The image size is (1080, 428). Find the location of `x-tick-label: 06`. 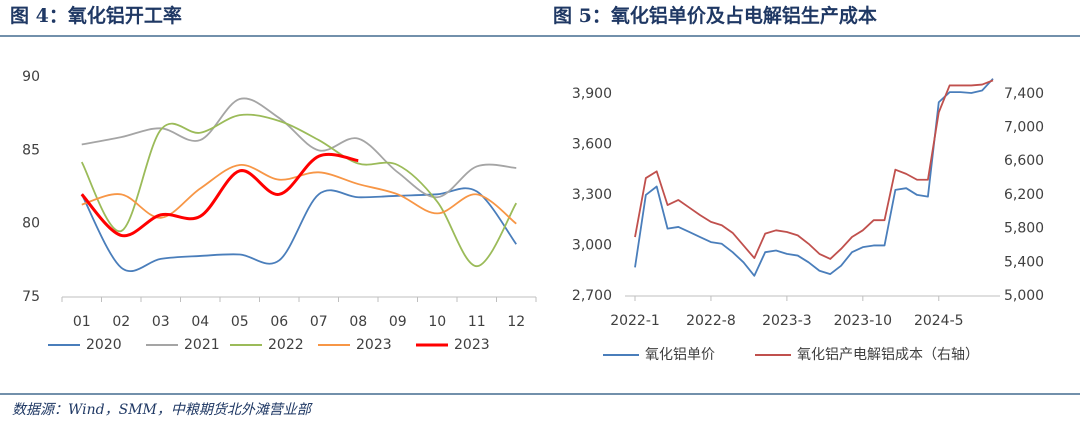

x-tick-label: 06 is located at coordinates (279, 322).